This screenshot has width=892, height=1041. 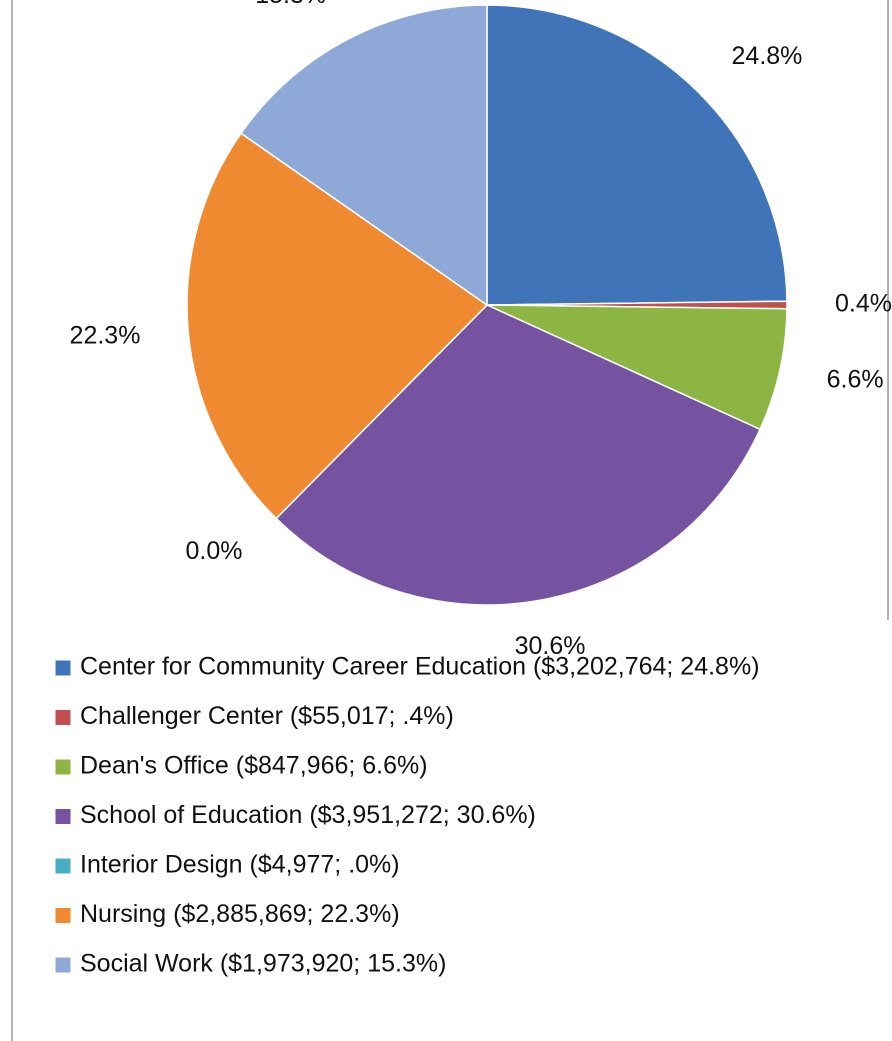 What do you see at coordinates (267, 716) in the screenshot?
I see `legend-label: Challenger Center ($55,017; .4%)` at bounding box center [267, 716].